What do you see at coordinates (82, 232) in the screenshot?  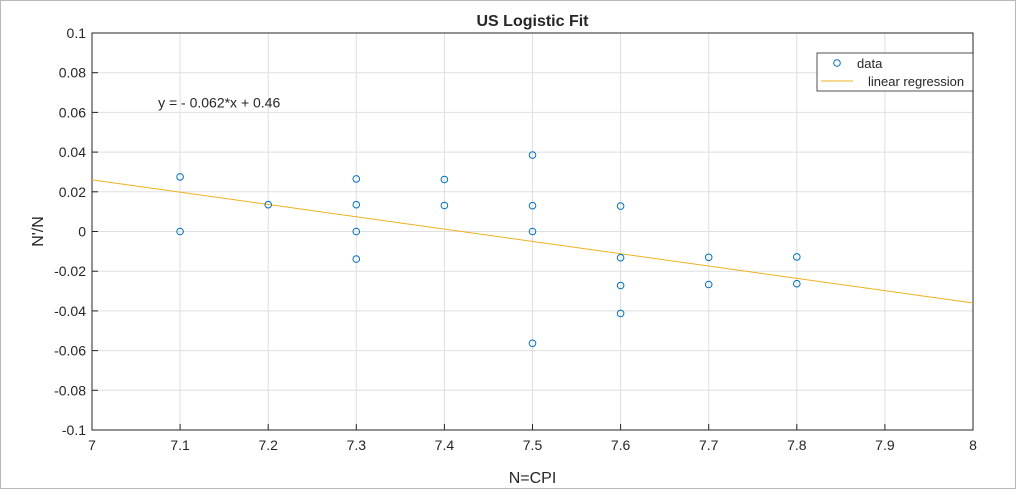 I see `y-tick-label: 0` at bounding box center [82, 232].